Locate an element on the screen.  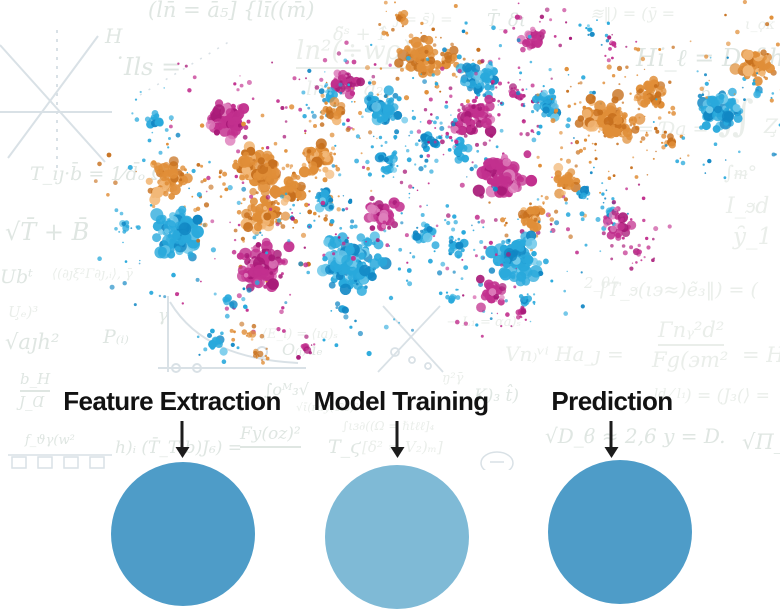
model-training-label: Model Training is located at coordinates (400, 401).